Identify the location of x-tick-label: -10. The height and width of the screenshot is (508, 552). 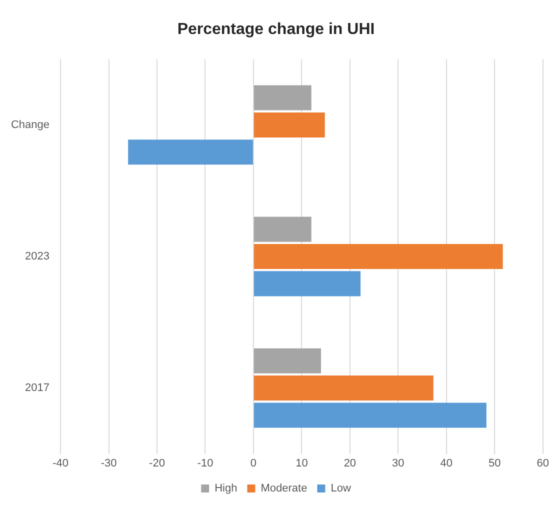
(205, 463).